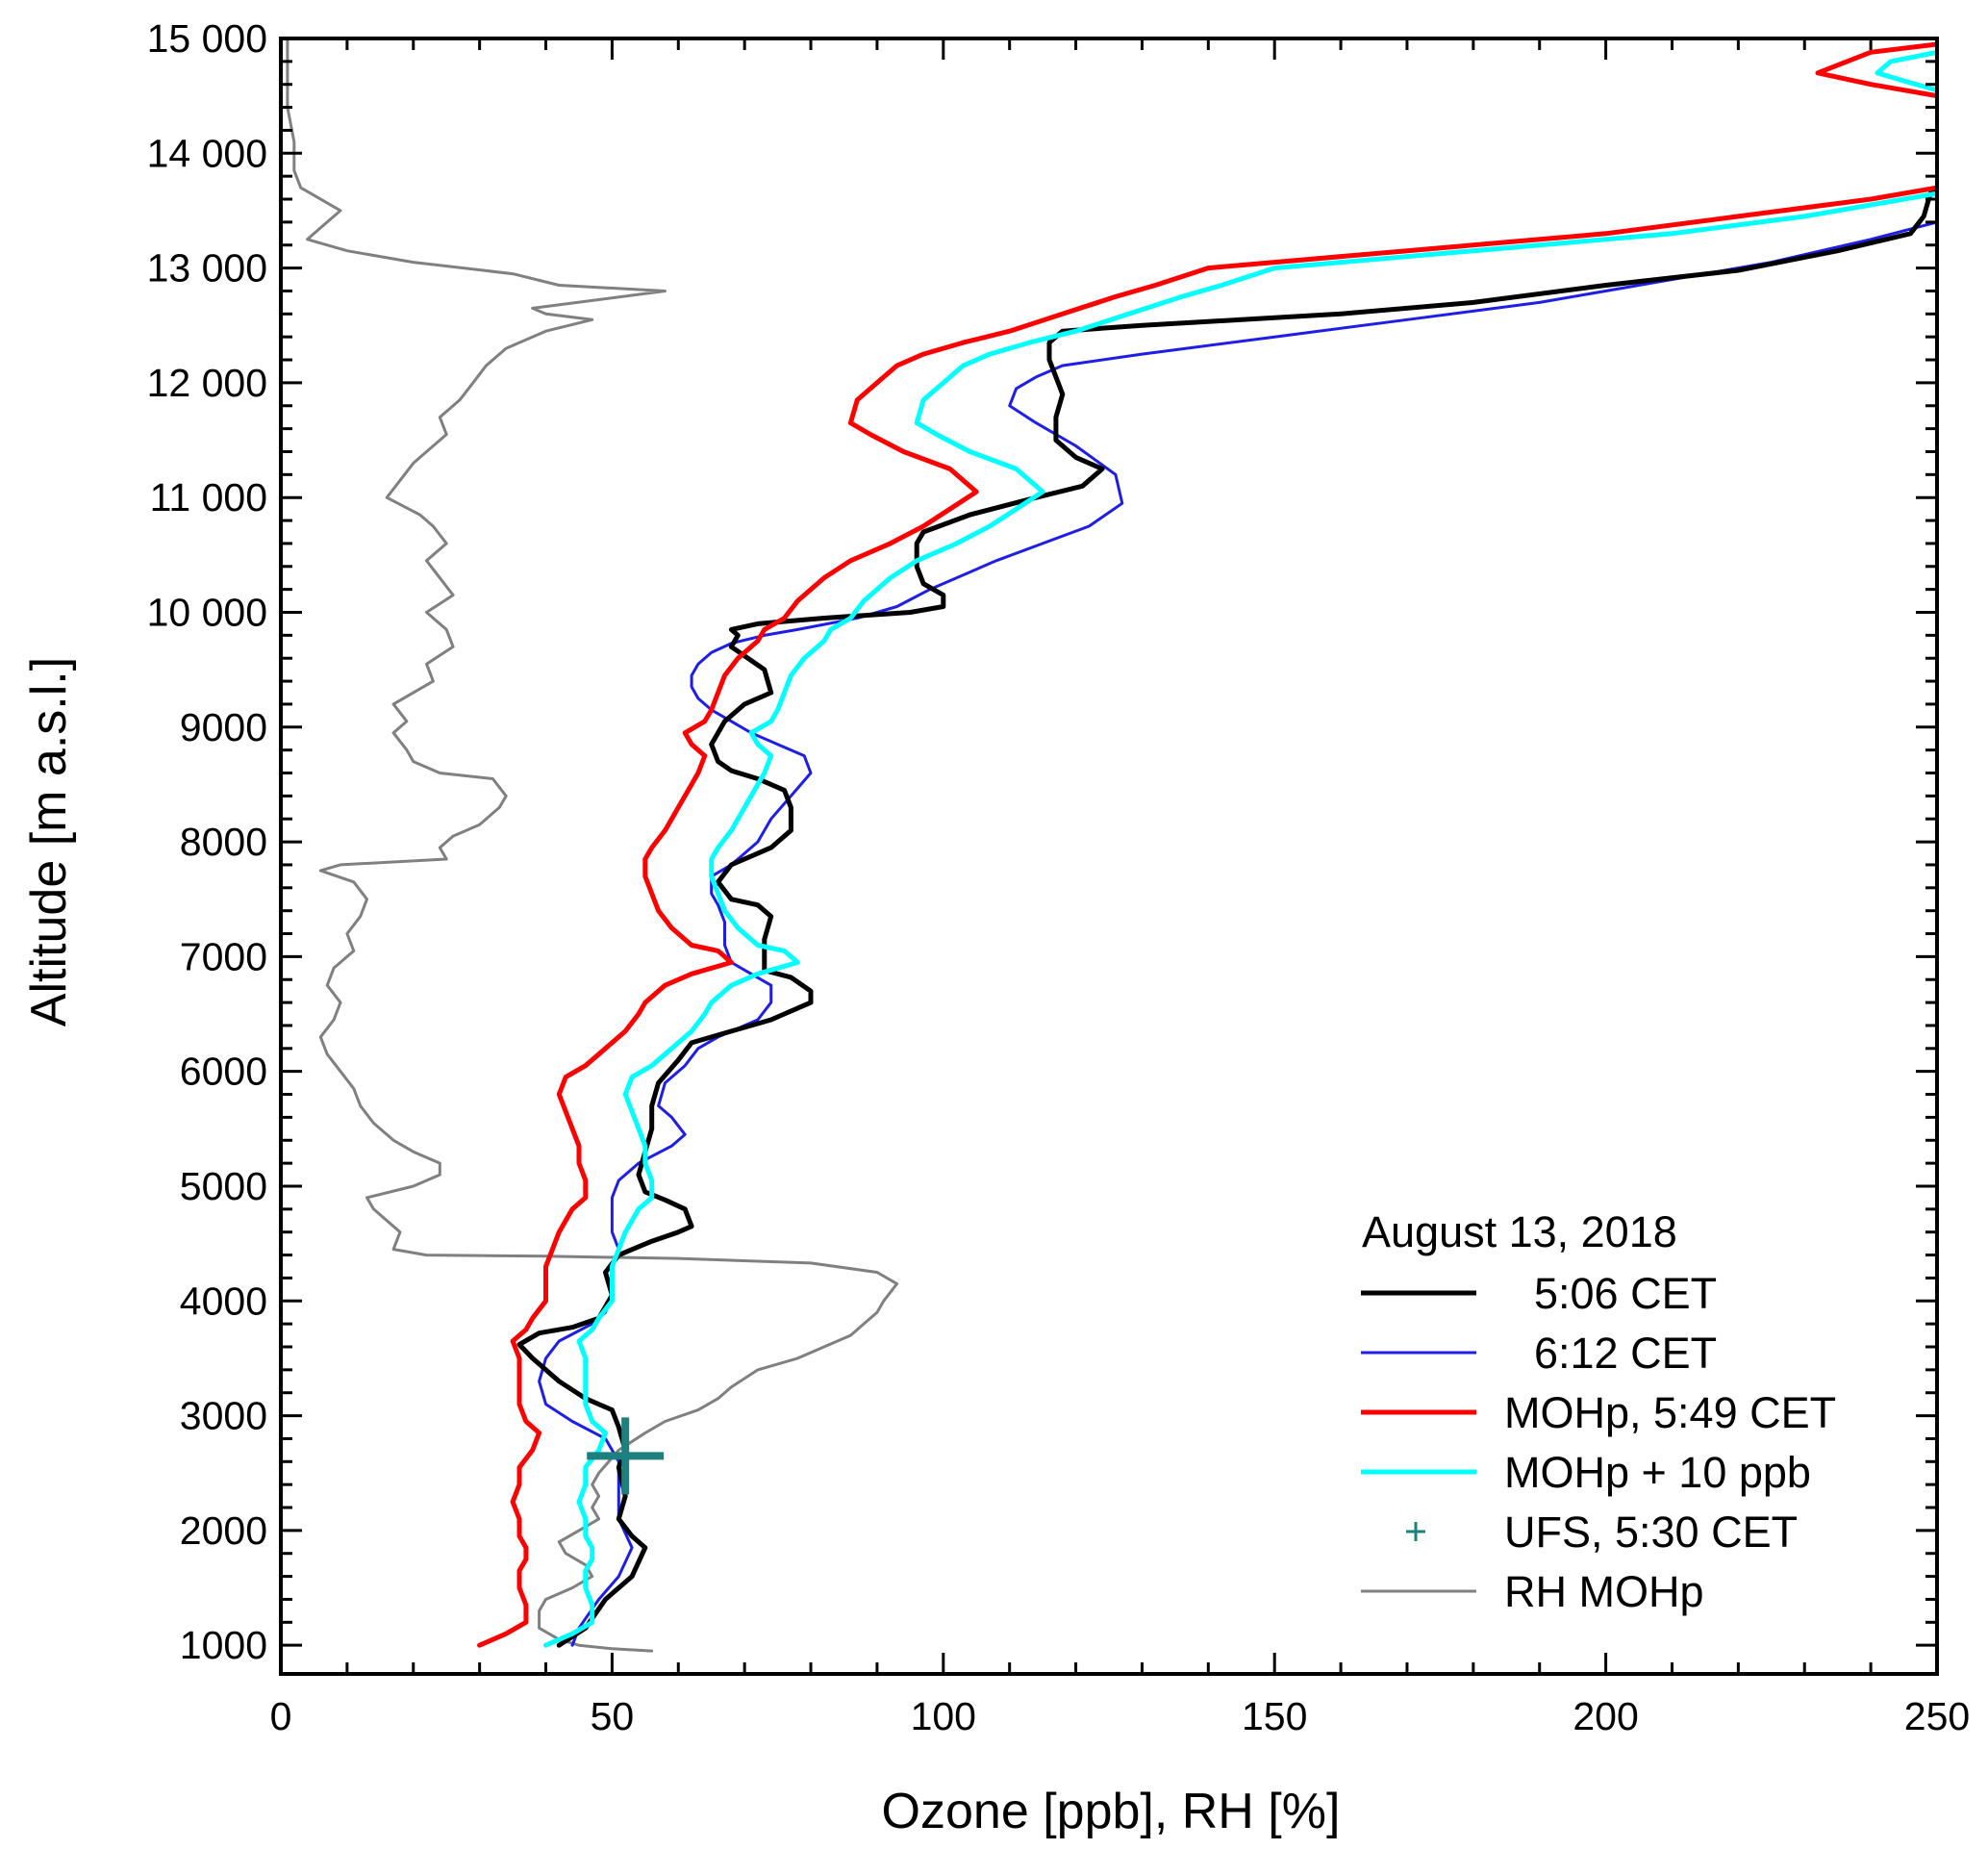 This screenshot has width=1988, height=1875. I want to click on y-tick-label: 14 000, so click(207, 153).